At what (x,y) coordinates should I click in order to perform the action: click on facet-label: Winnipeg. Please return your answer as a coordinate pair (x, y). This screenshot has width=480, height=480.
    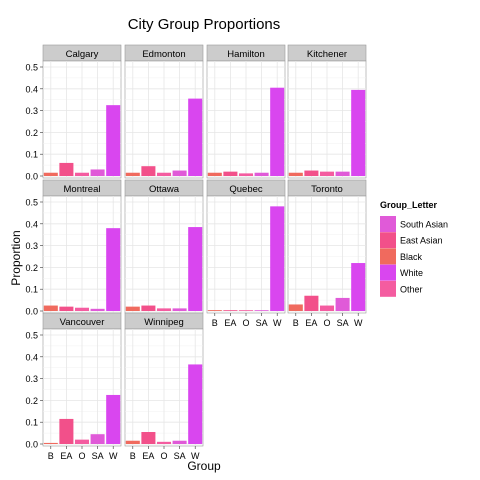
    Looking at the image, I should click on (164, 322).